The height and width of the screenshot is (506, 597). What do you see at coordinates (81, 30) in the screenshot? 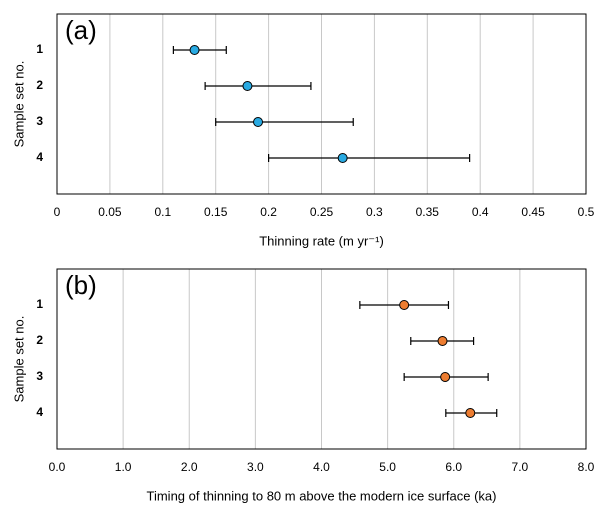
I see `panel-label: (a)` at bounding box center [81, 30].